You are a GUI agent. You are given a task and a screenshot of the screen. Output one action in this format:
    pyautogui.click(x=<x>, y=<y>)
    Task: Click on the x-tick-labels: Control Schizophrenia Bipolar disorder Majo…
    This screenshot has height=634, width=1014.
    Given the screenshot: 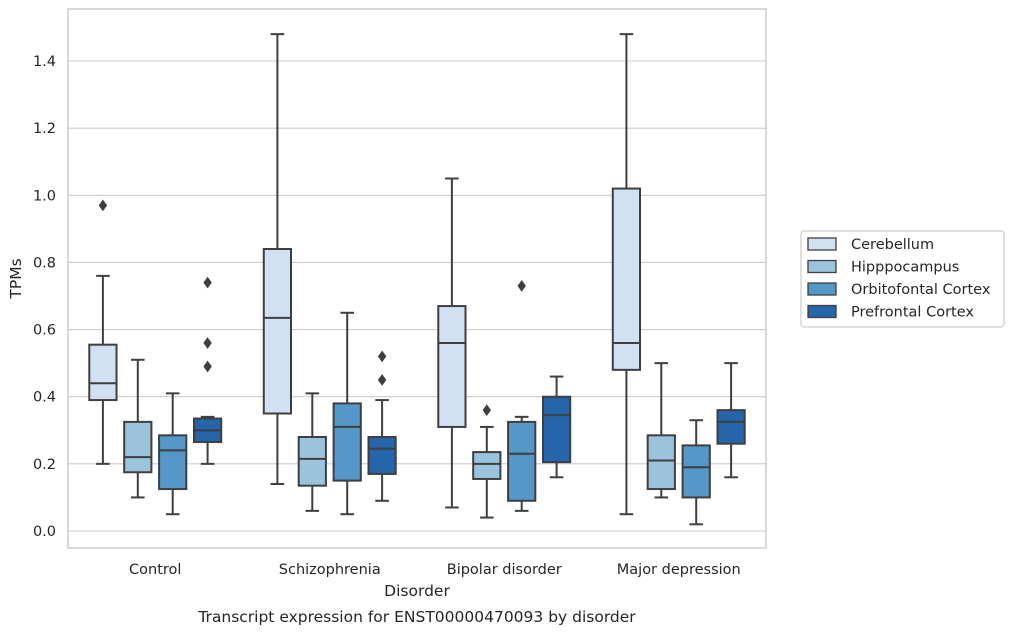 What is the action you would take?
    pyautogui.click(x=435, y=570)
    